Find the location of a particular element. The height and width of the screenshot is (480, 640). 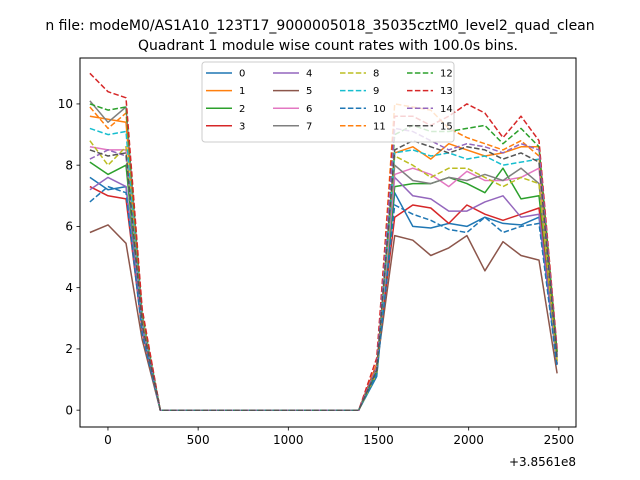

y-tick-label: 6 is located at coordinates (69, 227).